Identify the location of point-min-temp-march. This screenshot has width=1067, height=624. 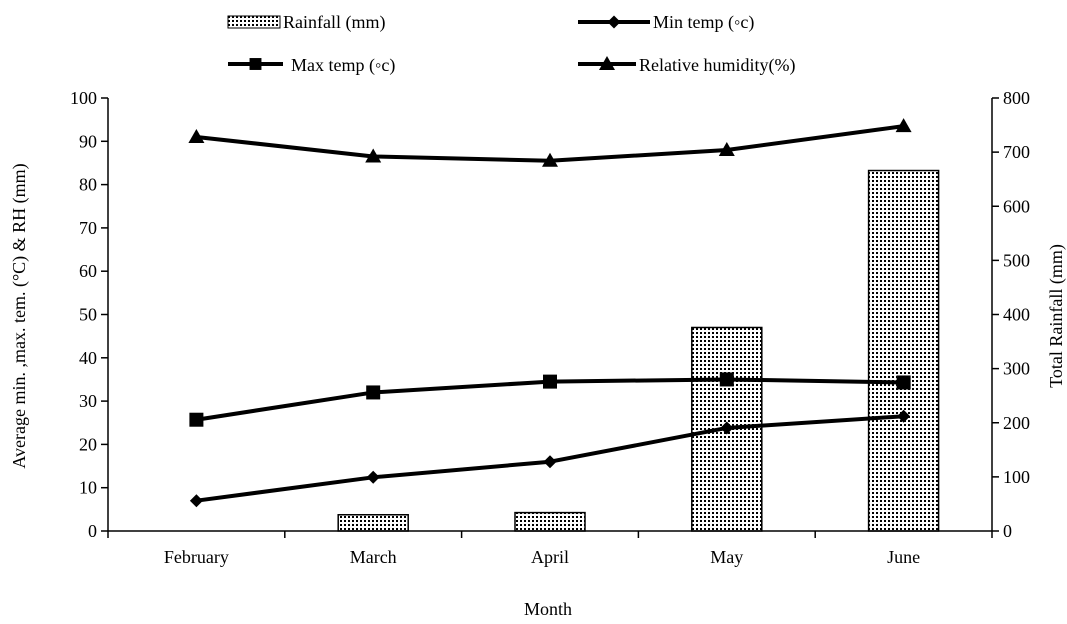
(373, 477).